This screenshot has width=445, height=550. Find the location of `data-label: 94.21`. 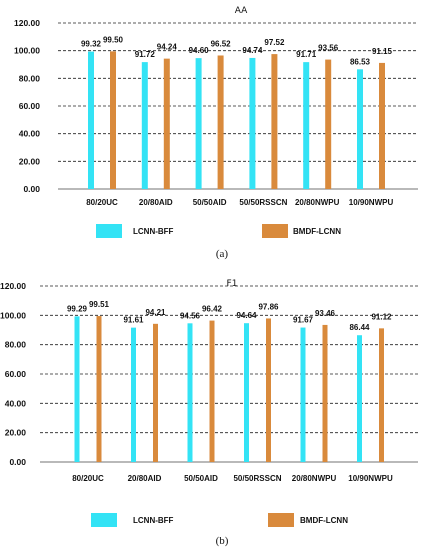

data-label: 94.21 is located at coordinates (155, 312).